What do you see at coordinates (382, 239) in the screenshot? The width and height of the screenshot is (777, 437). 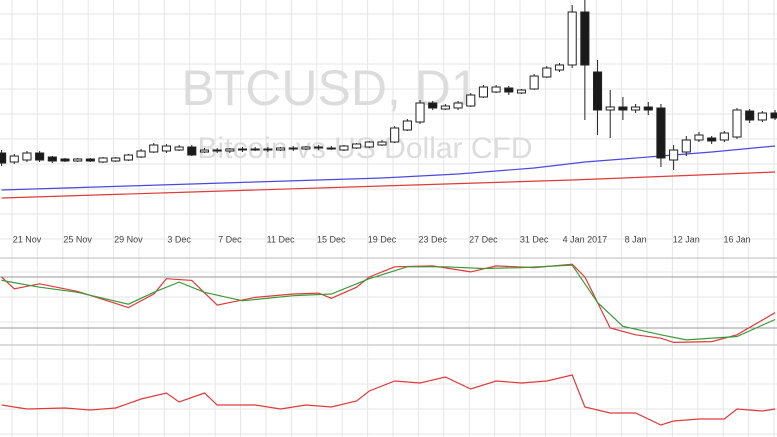 I see `x-tick-label: 19 Dec` at bounding box center [382, 239].